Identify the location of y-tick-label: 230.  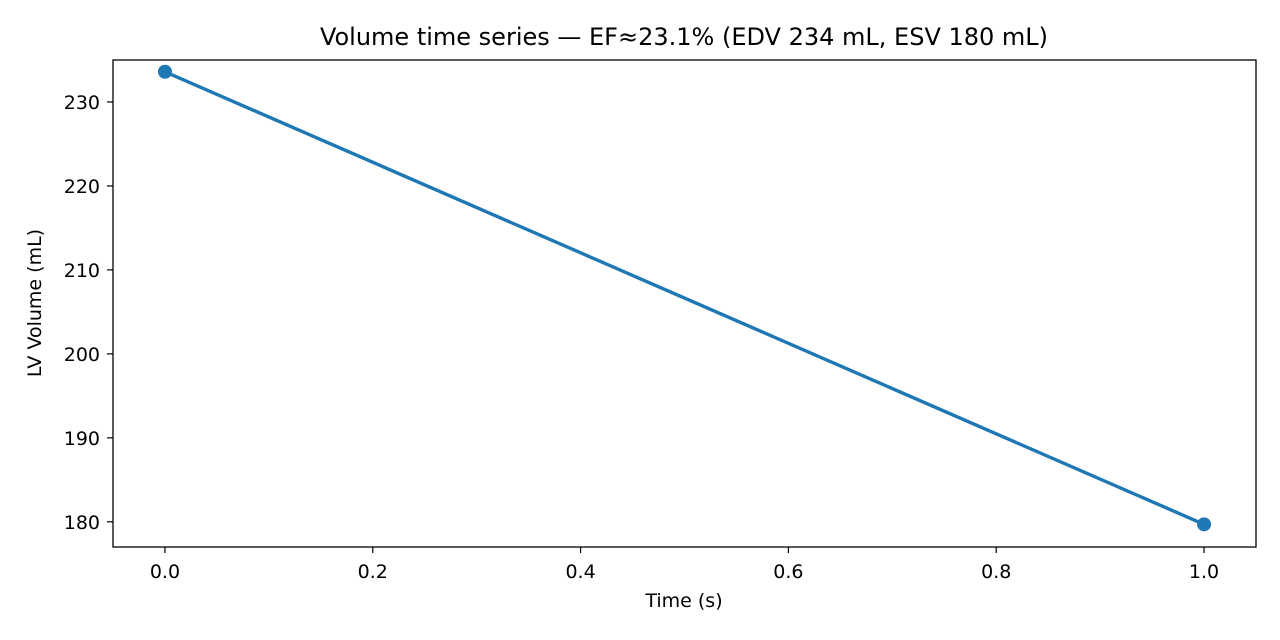
(82, 103).